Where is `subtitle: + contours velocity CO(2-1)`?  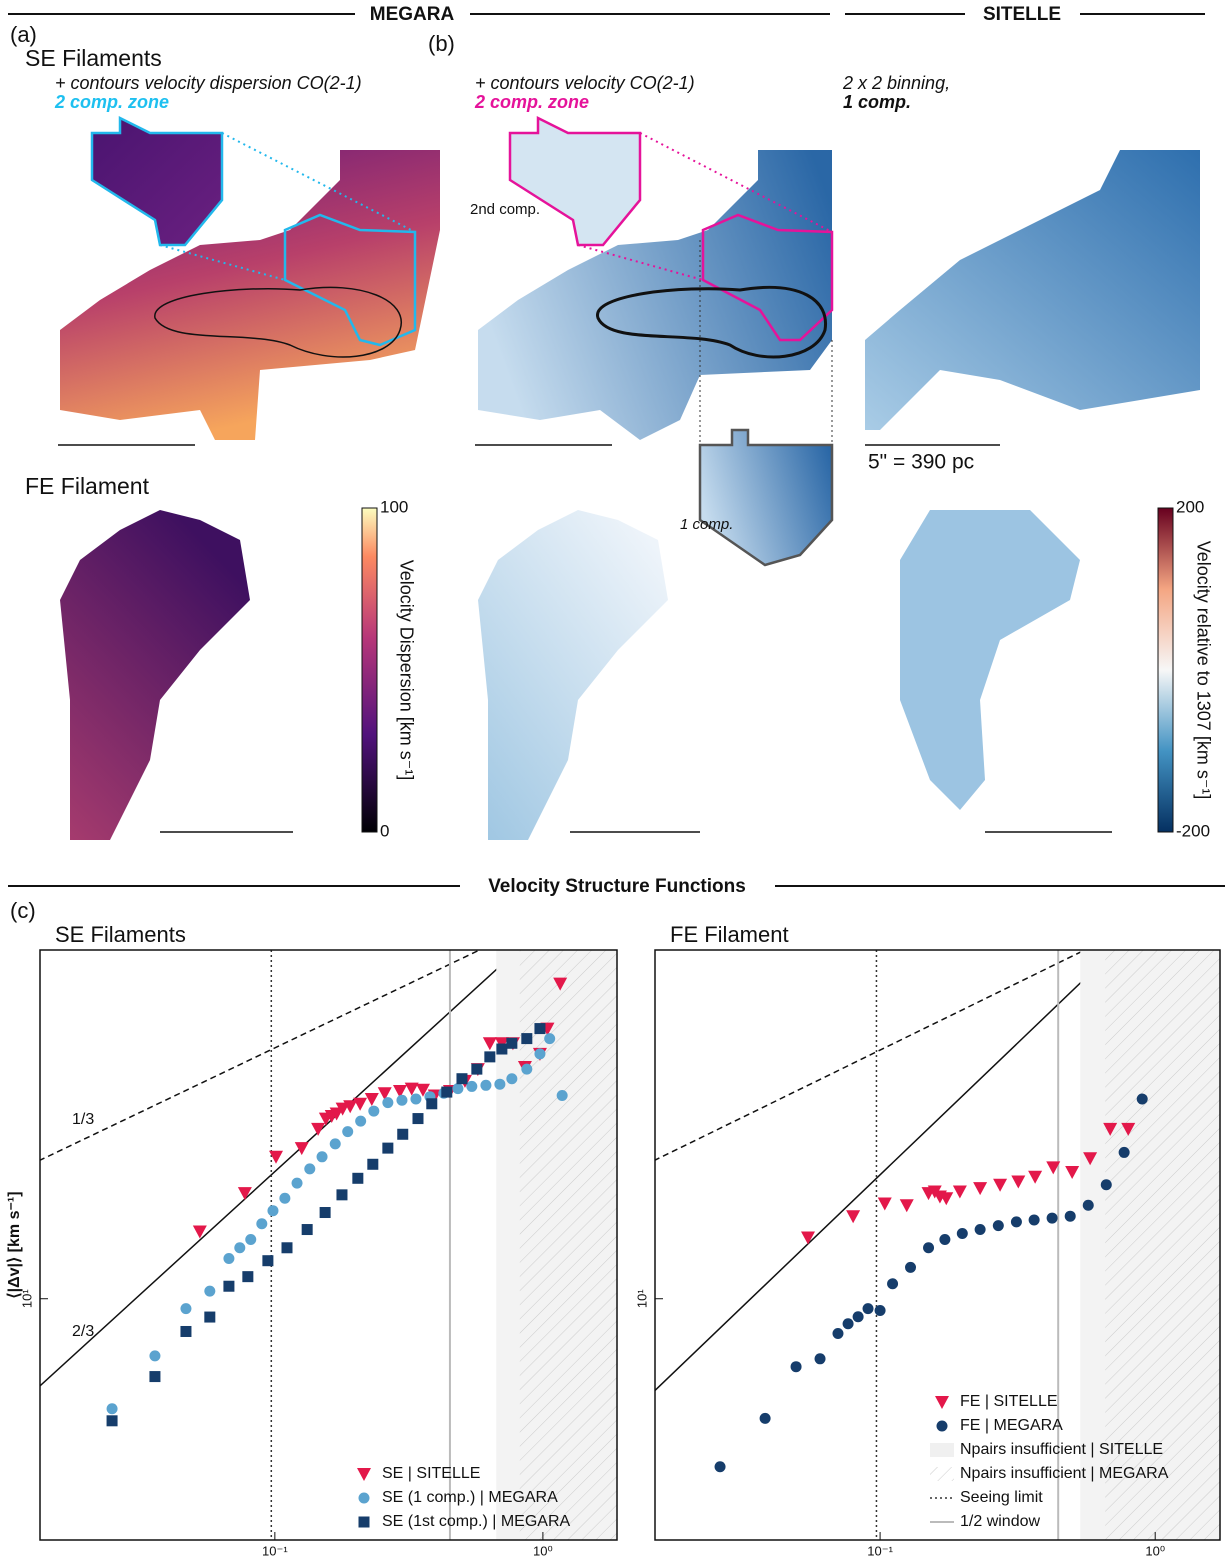
subtitle: + contours velocity CO(2-1) is located at coordinates (585, 83).